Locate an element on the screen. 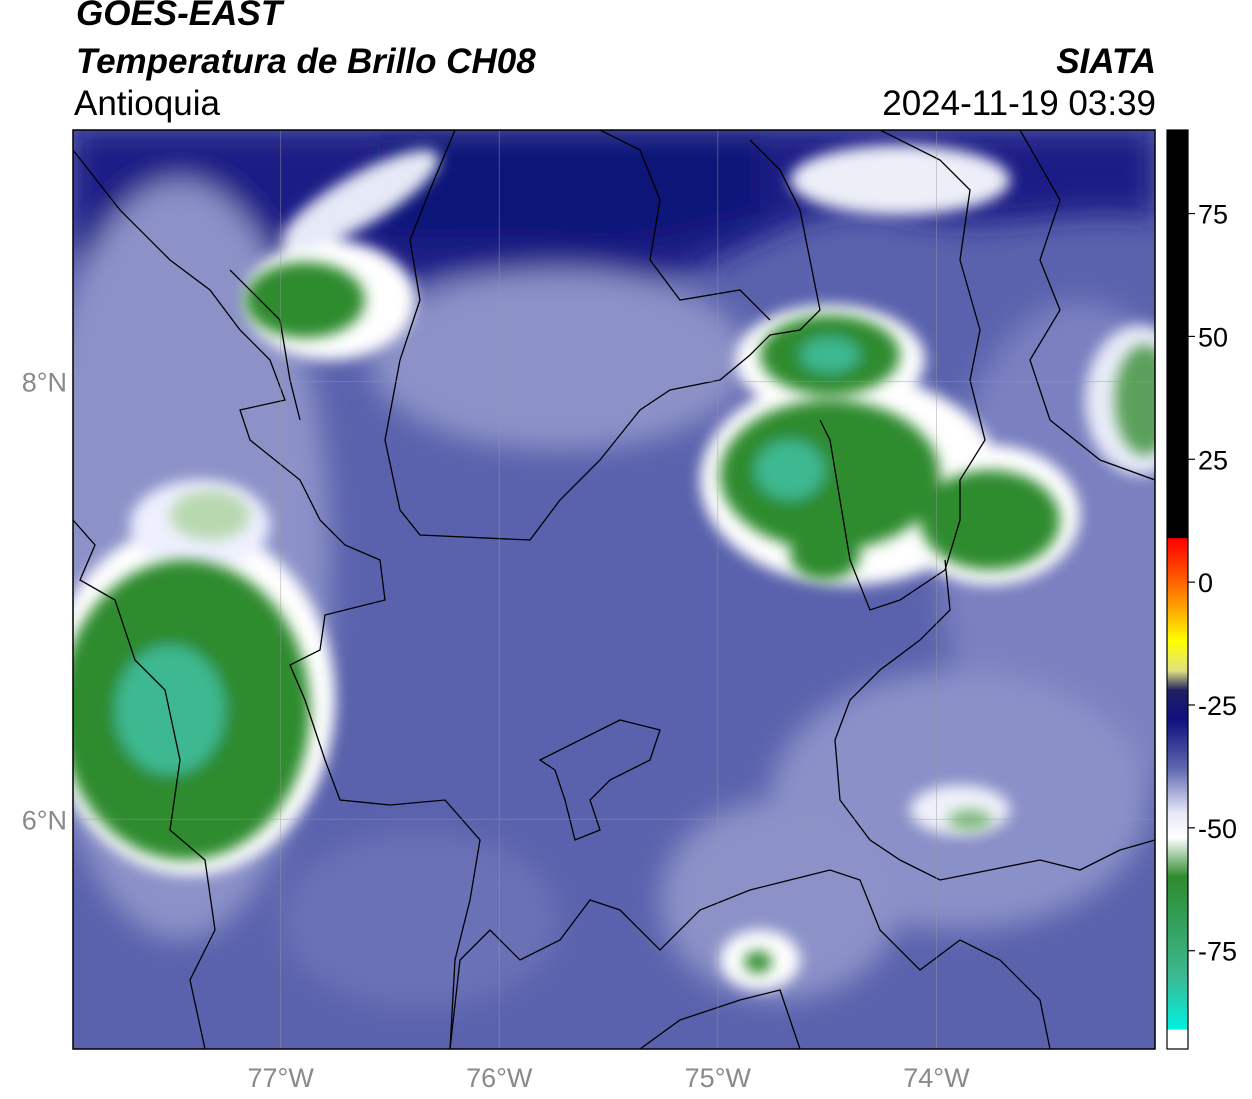 The height and width of the screenshot is (1099, 1252). coastline-pacific is located at coordinates (144, 784).